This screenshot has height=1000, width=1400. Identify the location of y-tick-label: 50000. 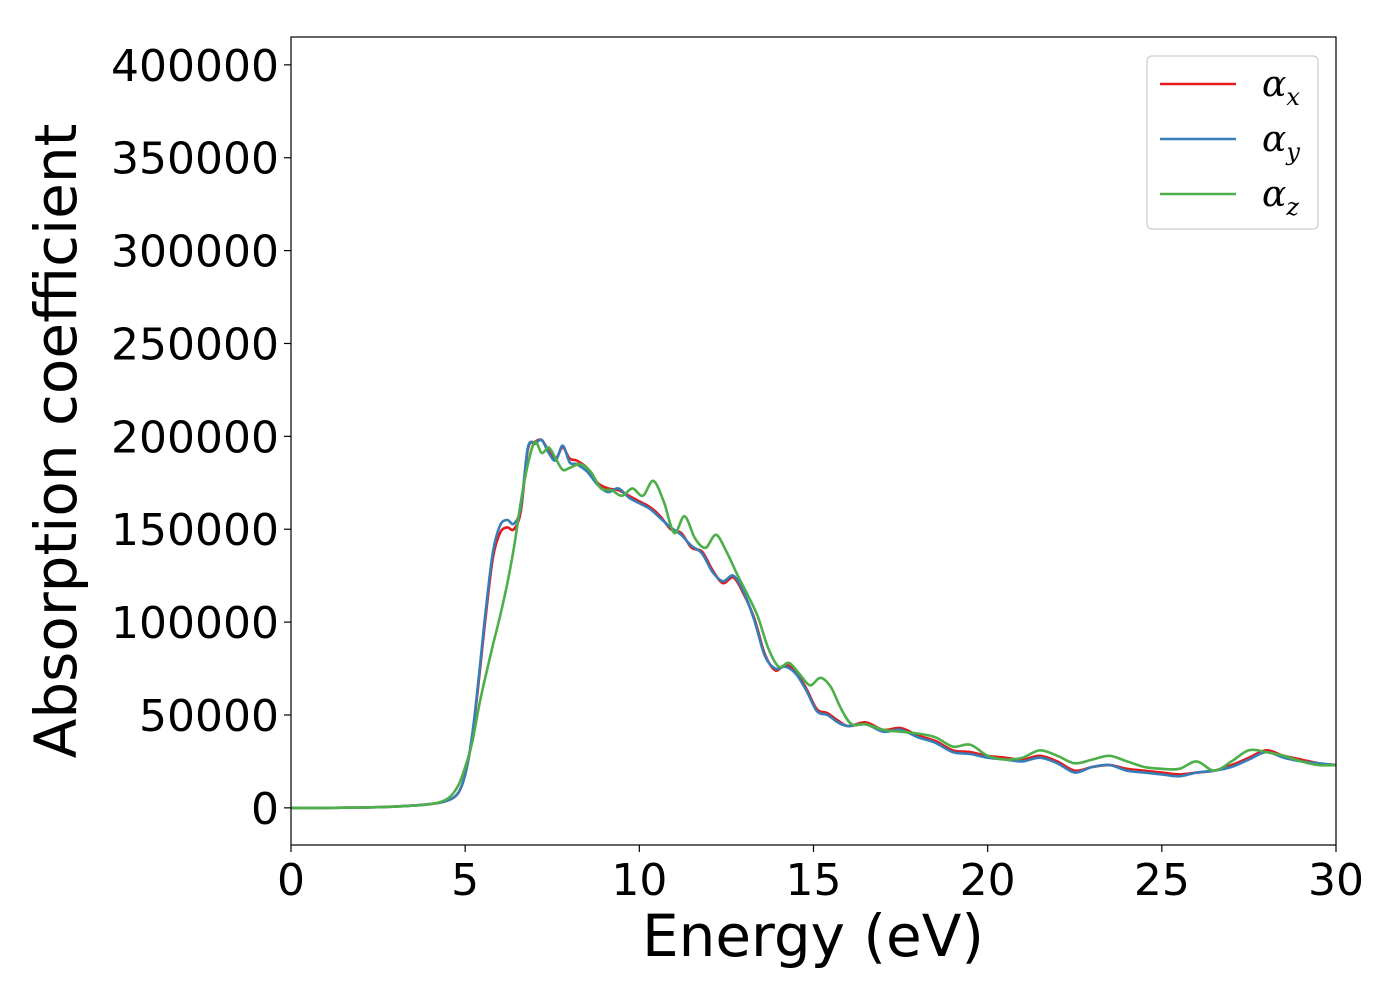
(209, 716).